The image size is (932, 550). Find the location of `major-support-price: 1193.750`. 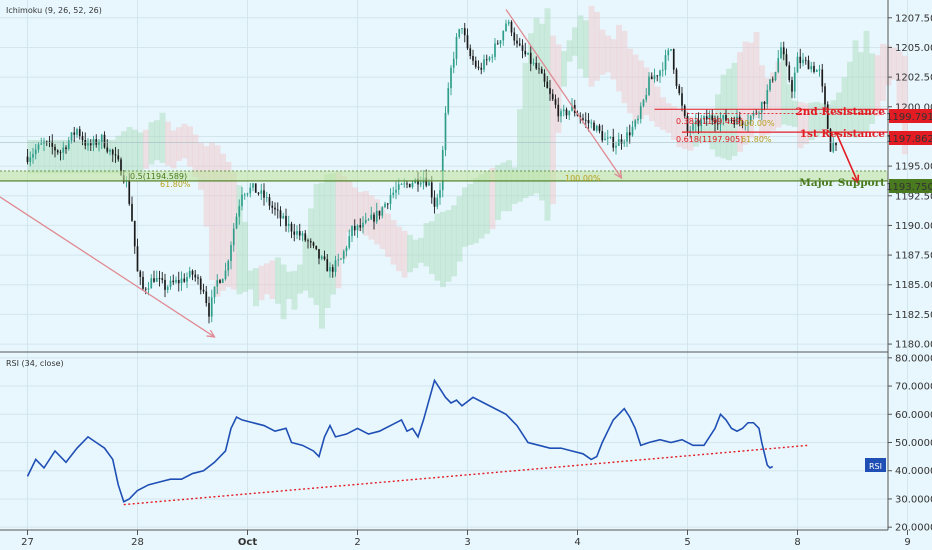

major-support-price: 1193.750 is located at coordinates (909, 187).